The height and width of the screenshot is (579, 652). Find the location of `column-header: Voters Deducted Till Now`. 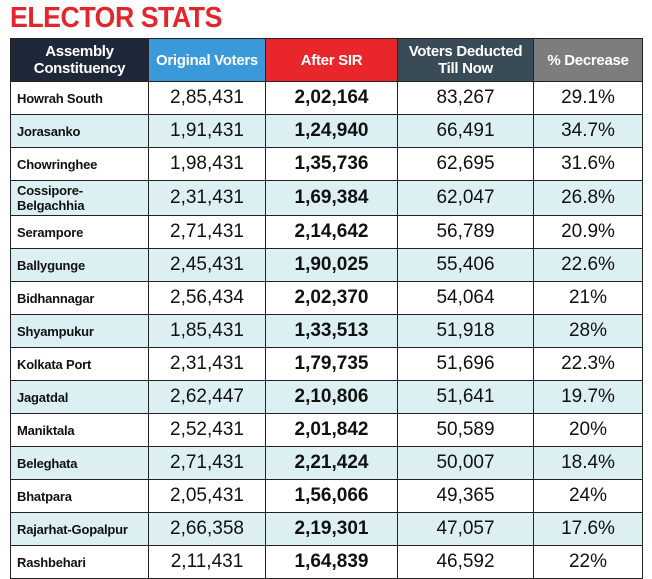

column-header: Voters Deducted Till Now is located at coordinates (465, 60).